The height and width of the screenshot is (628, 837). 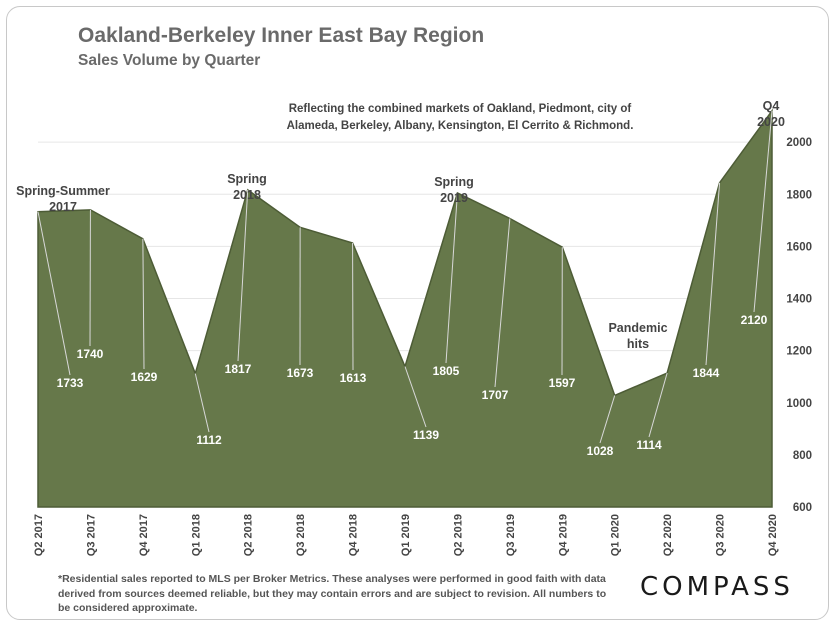 I want to click on x-tick-label: Q2 2020, so click(x=668, y=535).